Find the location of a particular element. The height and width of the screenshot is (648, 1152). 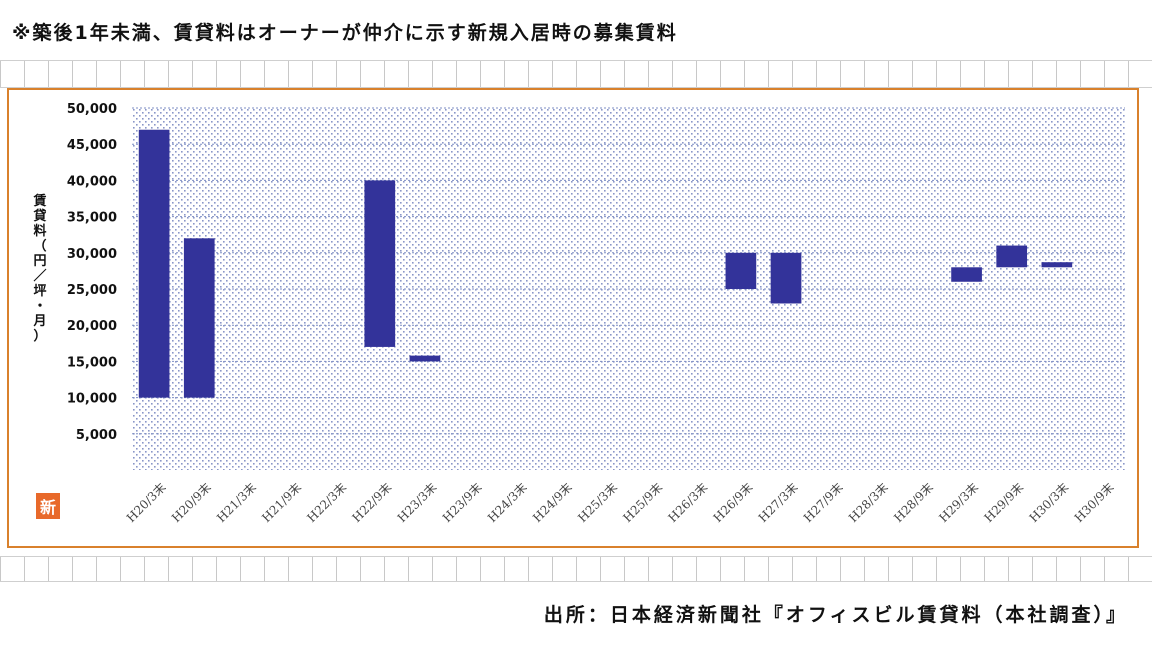

x-tick-label: H20/9末 is located at coordinates (191, 502).